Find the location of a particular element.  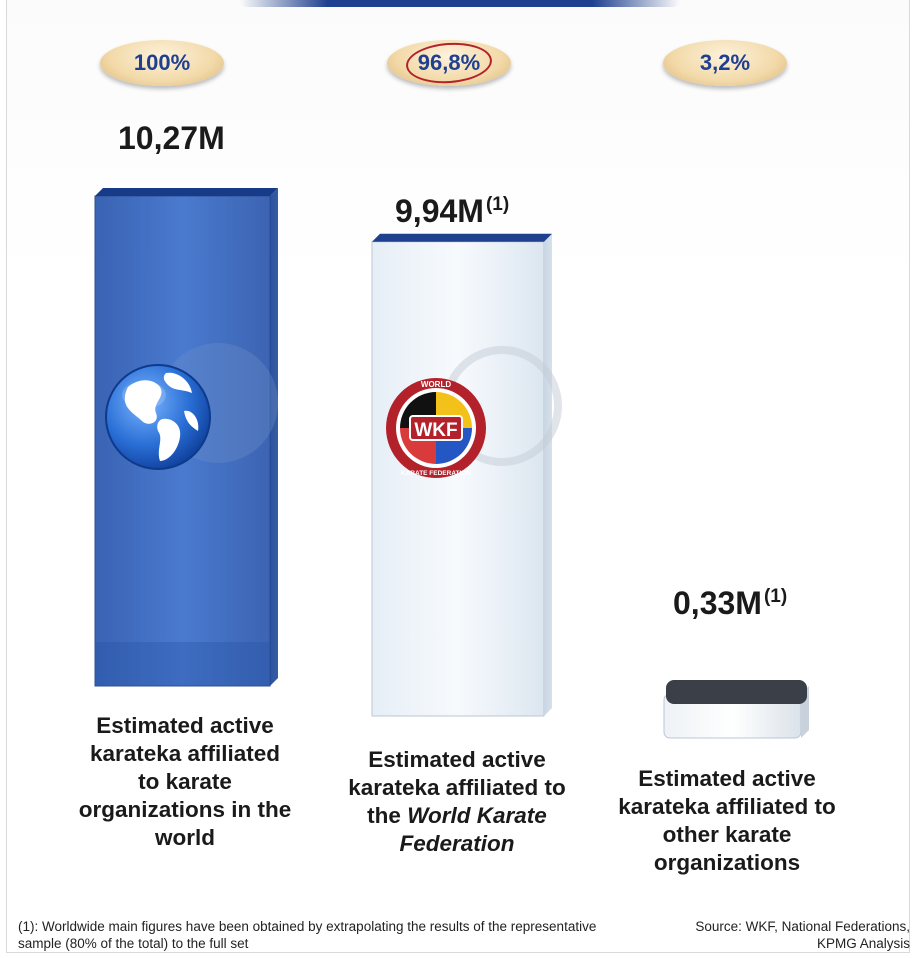

percent-pill-wkf: 96,8% is located at coordinates (449, 63).